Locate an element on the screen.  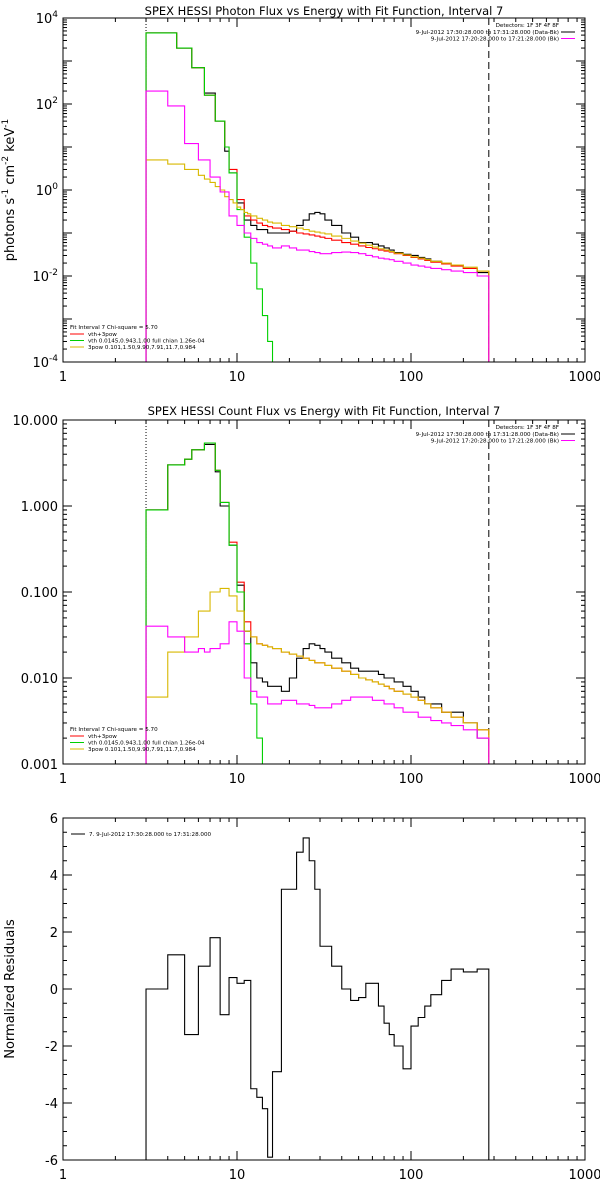
y-axis-label: photons s-1 cm-2 keV-1 is located at coordinates (9, 190).